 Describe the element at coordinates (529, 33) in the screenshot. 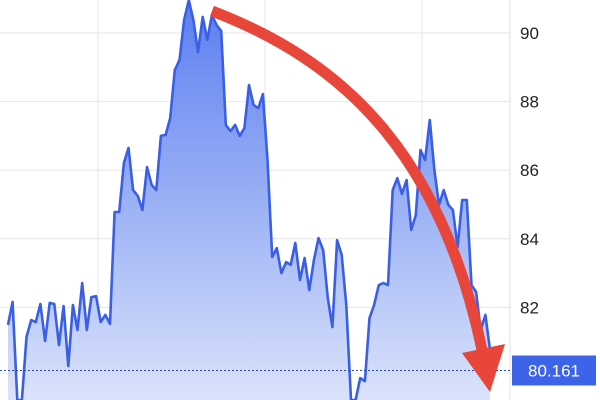

I see `y-tick-label: 90` at that location.